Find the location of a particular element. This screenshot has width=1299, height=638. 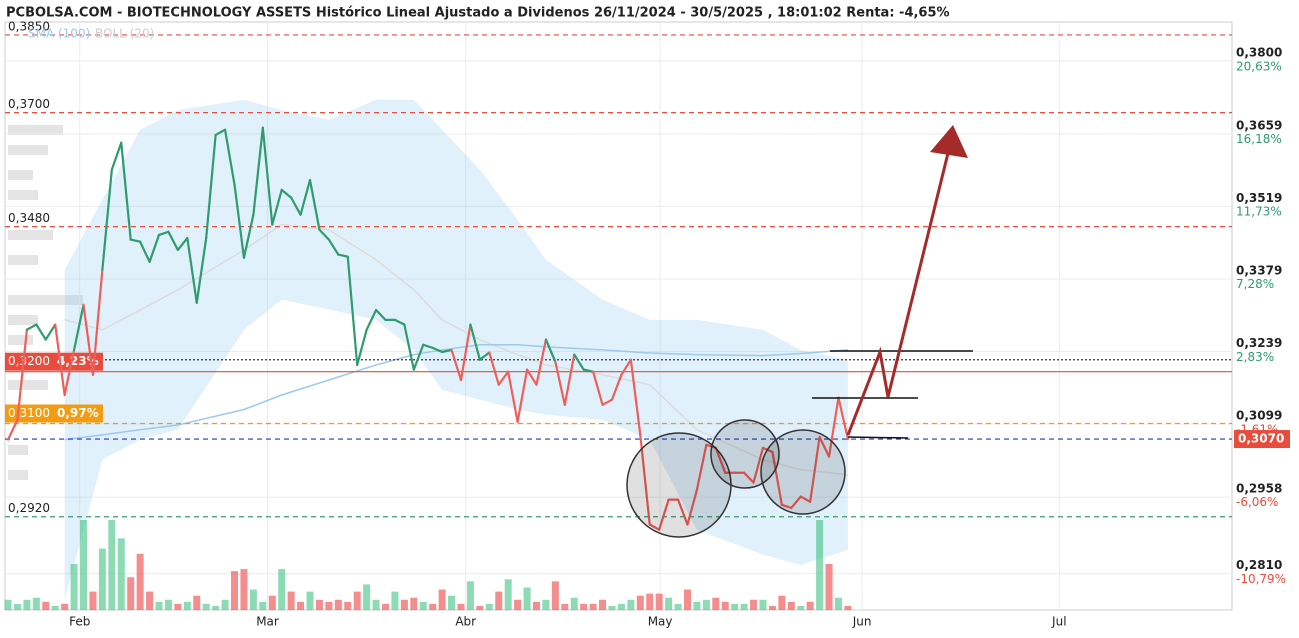

level-label: 0,3700 is located at coordinates (29, 104).